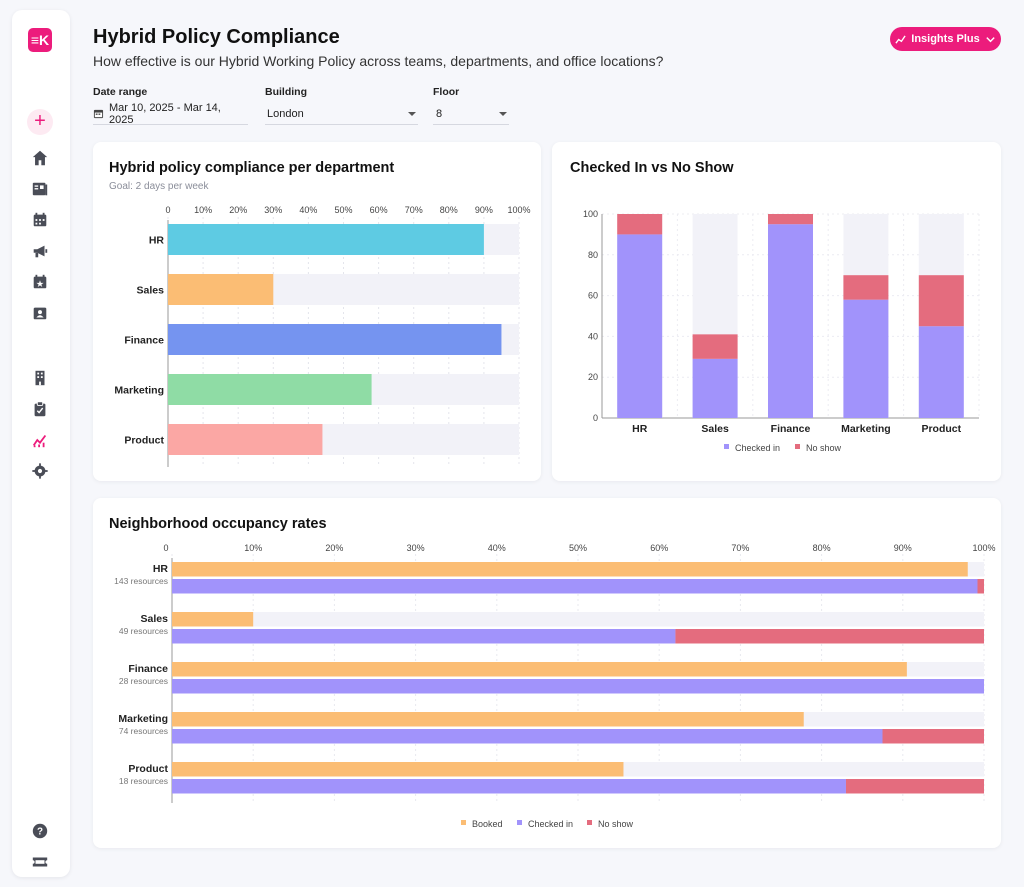 This screenshot has width=1024, height=887. What do you see at coordinates (446, 92) in the screenshot?
I see `floor-label: Floor` at bounding box center [446, 92].